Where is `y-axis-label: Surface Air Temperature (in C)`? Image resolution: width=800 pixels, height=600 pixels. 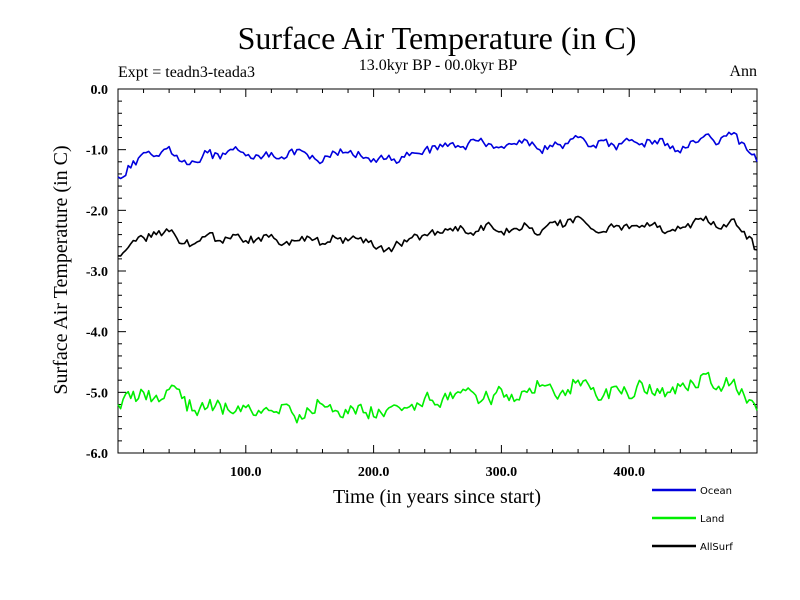 y-axis-label: Surface Air Temperature (in C) is located at coordinates (61, 269).